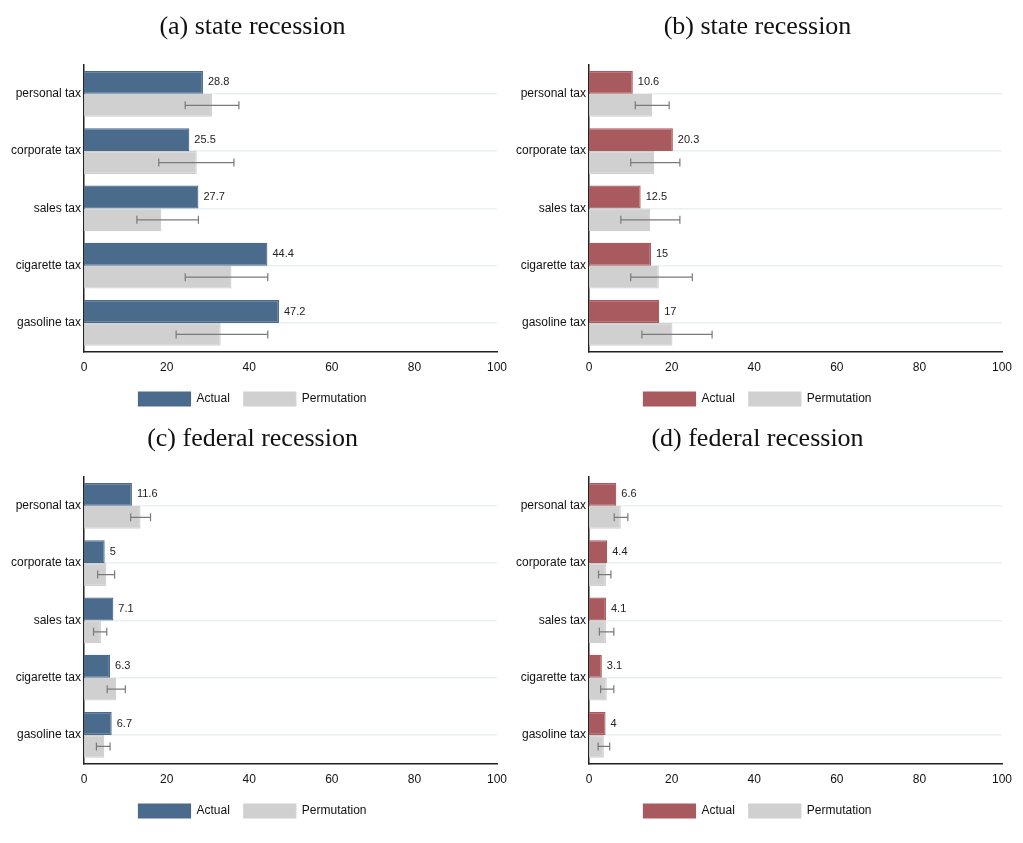  What do you see at coordinates (126, 607) in the screenshot?
I see `data-label: 7.1` at bounding box center [126, 607].